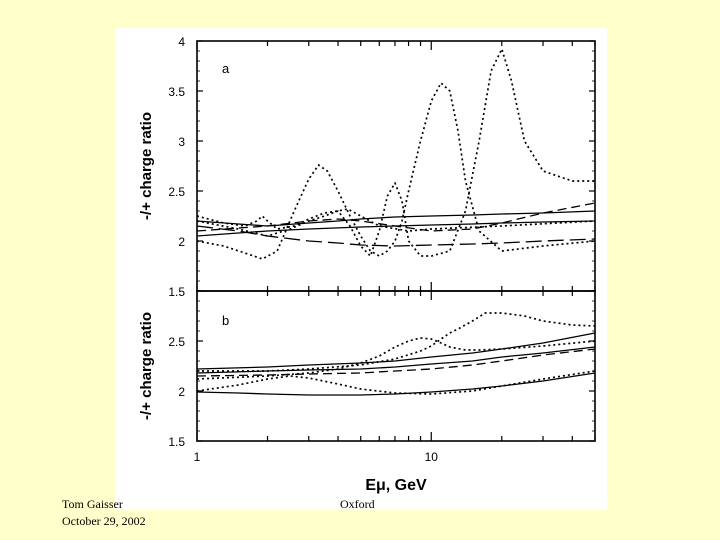 The width and height of the screenshot is (720, 540). I want to click on panel-b-xtick-label: 1, so click(197, 457).